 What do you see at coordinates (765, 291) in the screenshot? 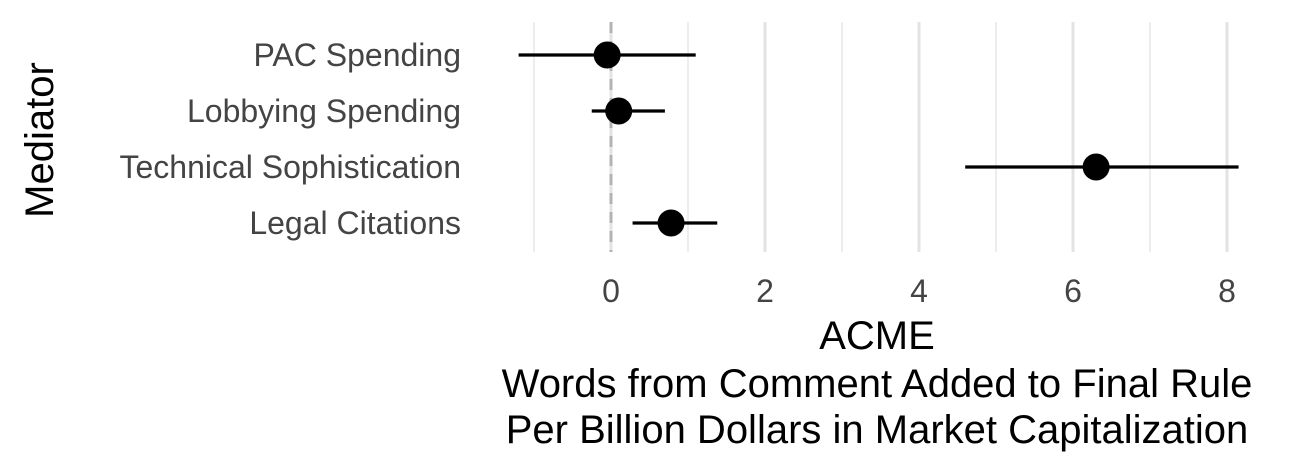
I see `x-tick-label: 2` at bounding box center [765, 291].